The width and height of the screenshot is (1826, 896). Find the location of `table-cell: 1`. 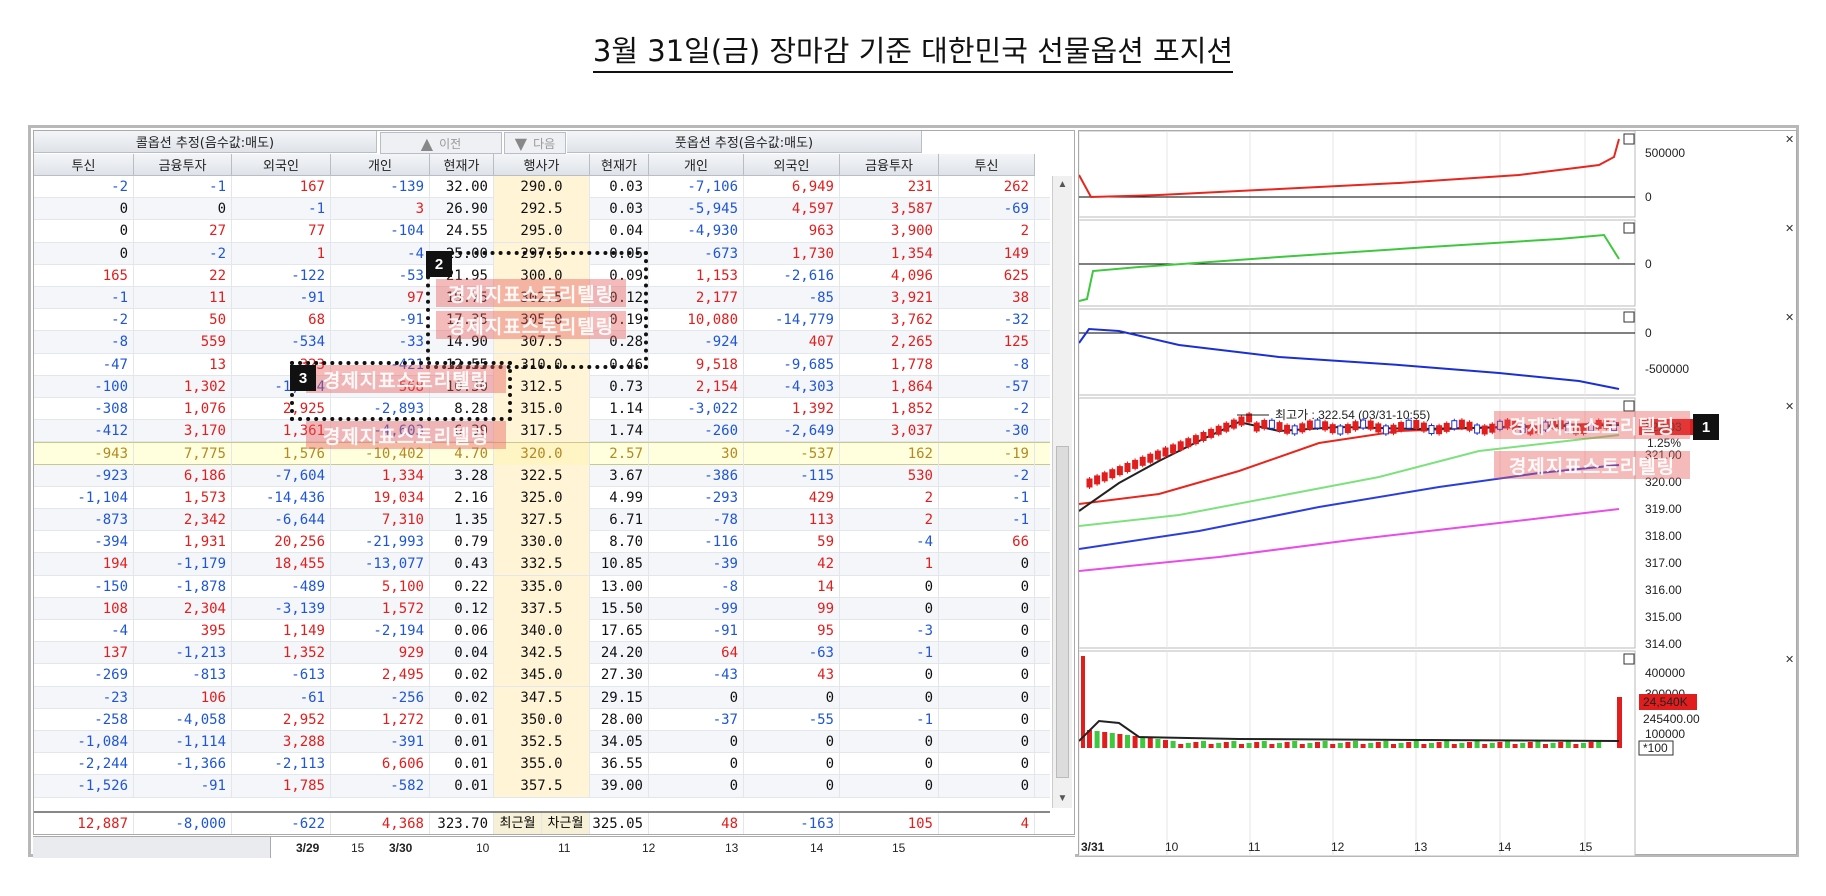

table-cell: 1 is located at coordinates (281, 253).